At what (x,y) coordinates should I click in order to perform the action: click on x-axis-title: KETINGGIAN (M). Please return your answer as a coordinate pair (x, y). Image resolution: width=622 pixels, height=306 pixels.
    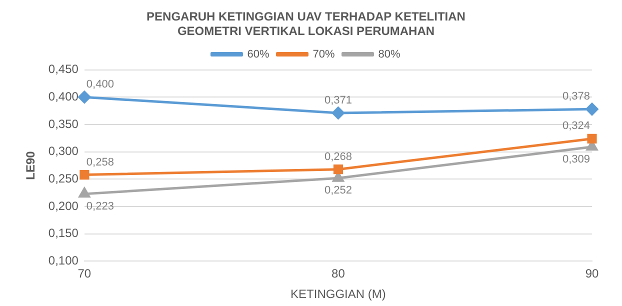
    Looking at the image, I should click on (338, 294).